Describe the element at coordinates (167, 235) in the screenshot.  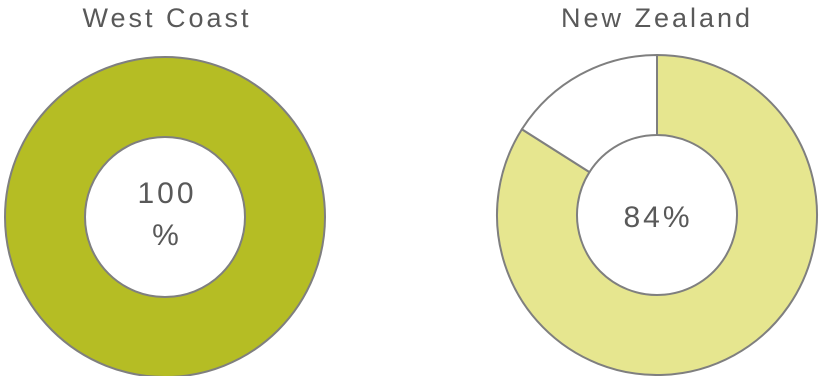
I see `center-label-line: %` at that location.